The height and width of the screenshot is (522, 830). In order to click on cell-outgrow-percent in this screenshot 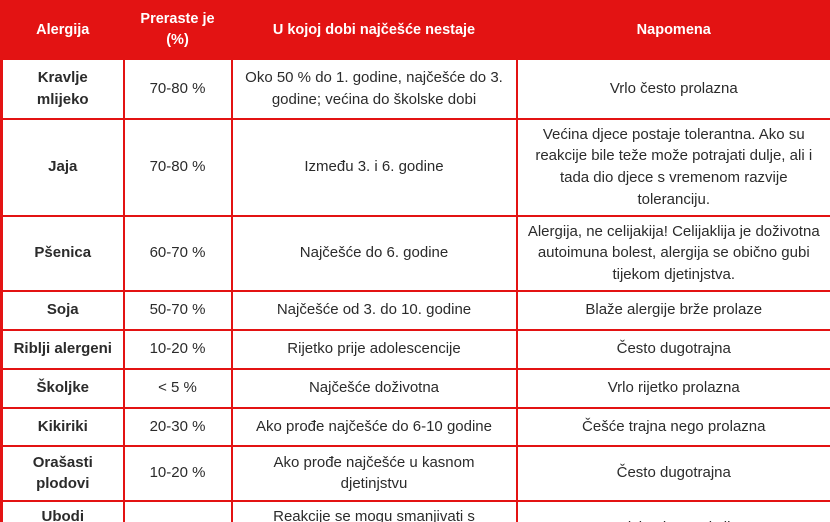, I will do `click(177, 510)`.